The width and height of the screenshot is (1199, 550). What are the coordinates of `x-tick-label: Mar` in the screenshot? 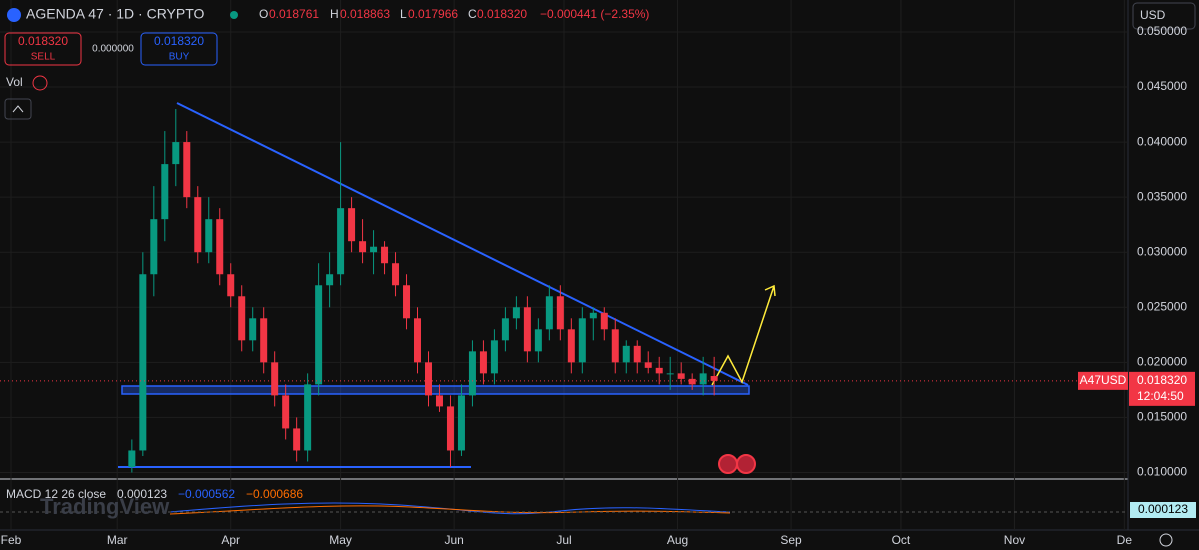 It's located at (117, 540).